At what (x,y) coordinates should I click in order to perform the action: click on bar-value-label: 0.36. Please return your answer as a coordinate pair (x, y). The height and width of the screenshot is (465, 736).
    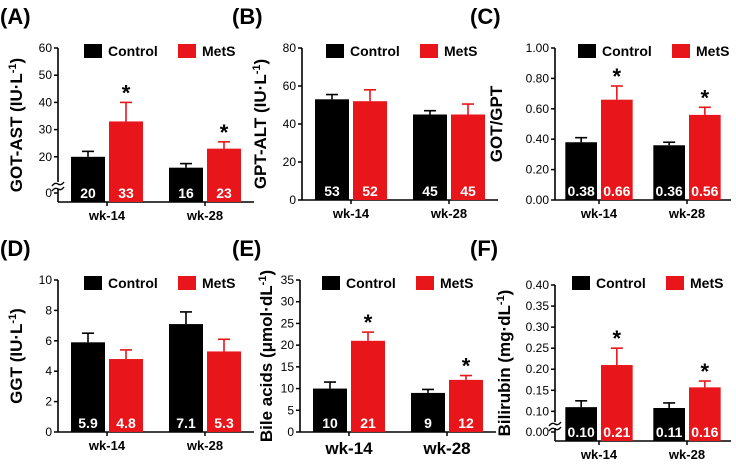
    Looking at the image, I should click on (669, 191).